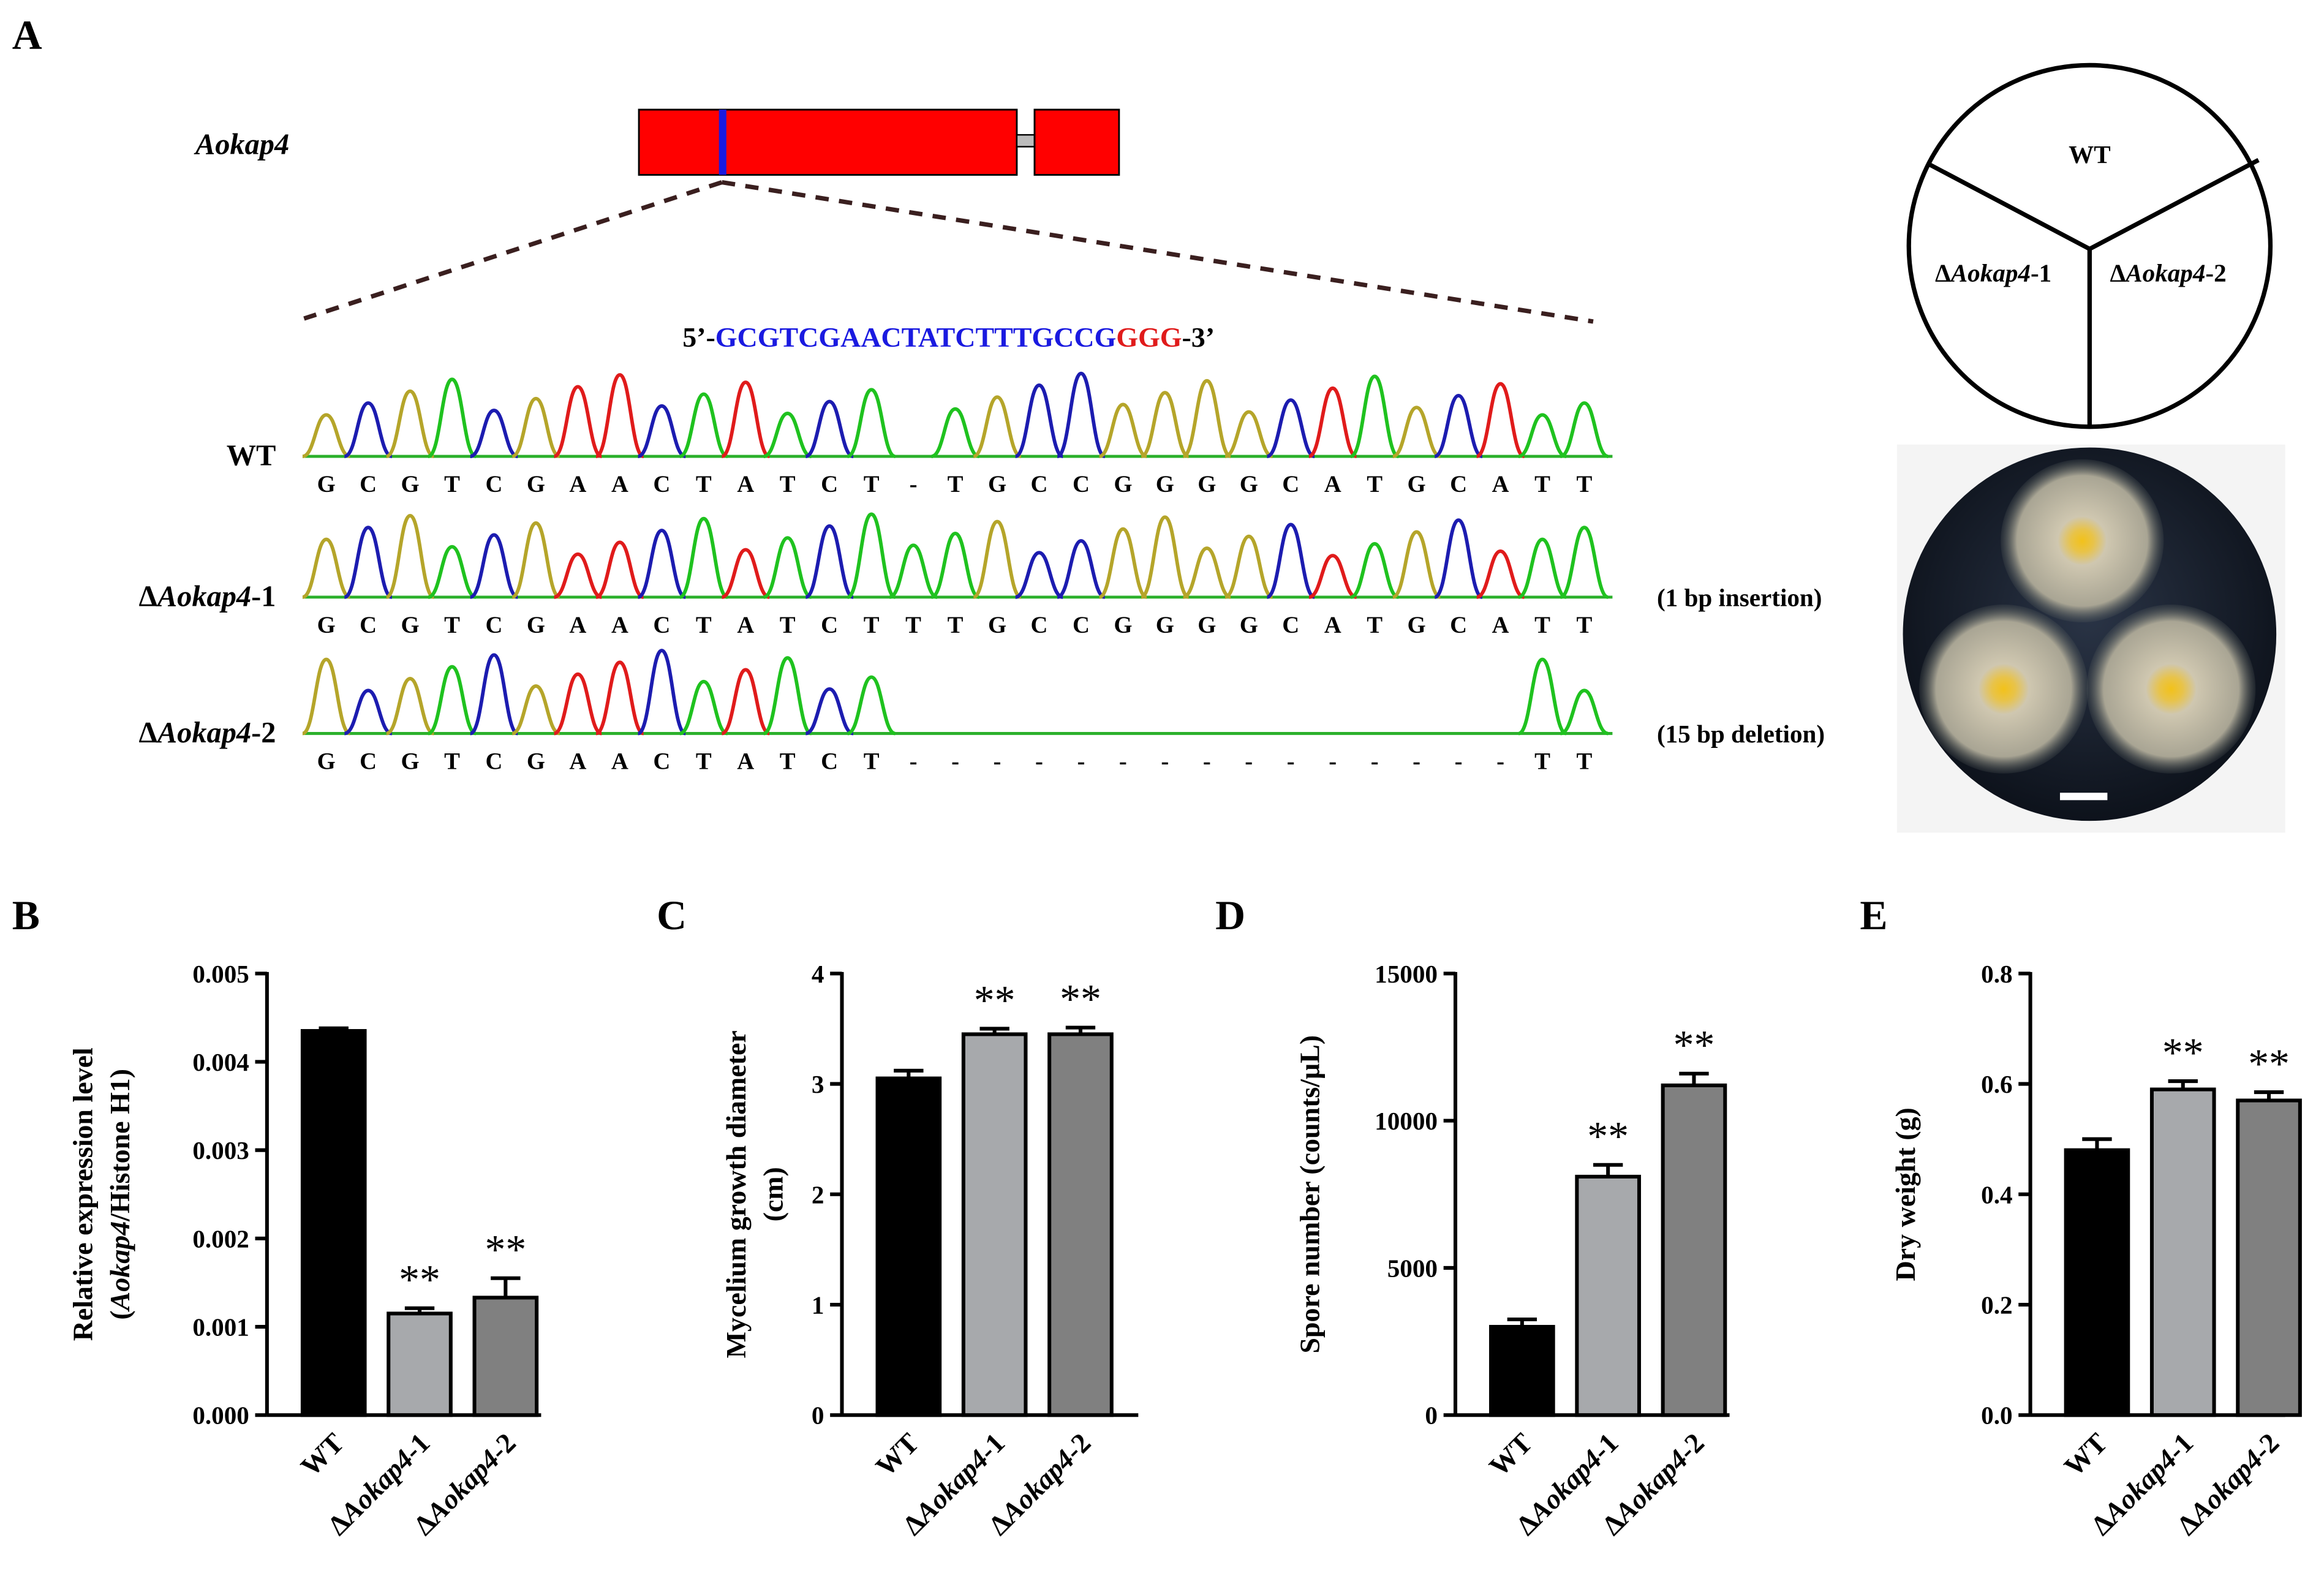 The width and height of the screenshot is (2324, 1584). I want to click on base-calls: ---------------, so click(1207, 762).